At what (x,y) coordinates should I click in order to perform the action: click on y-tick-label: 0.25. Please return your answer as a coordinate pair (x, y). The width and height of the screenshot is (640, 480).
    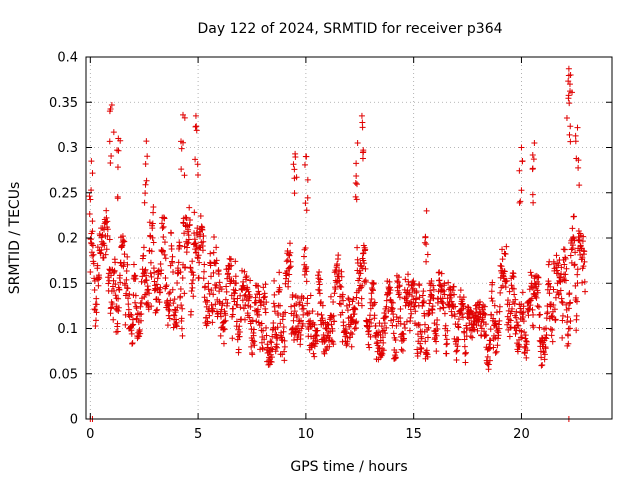
    Looking at the image, I should click on (63, 193).